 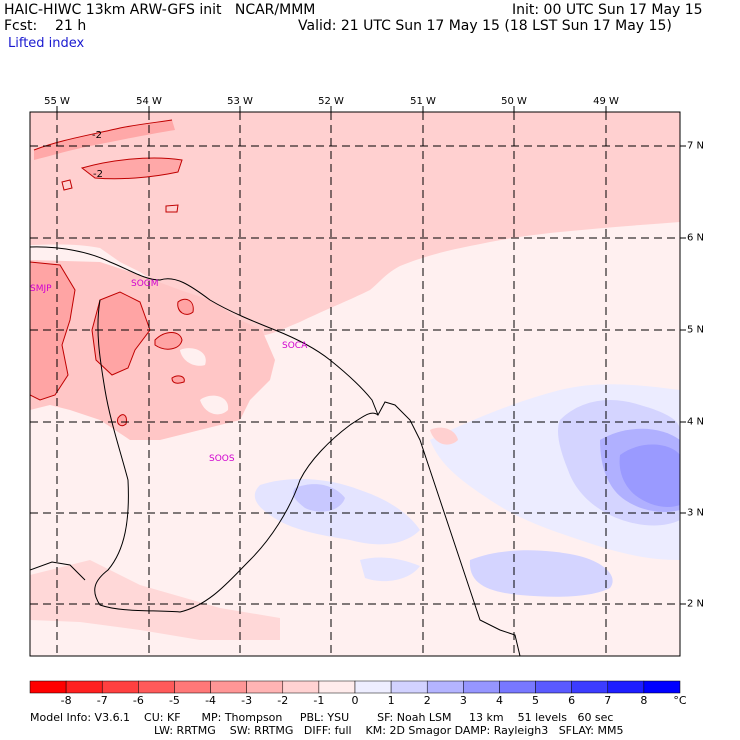 I want to click on station-label: SOCA, so click(x=295, y=346).